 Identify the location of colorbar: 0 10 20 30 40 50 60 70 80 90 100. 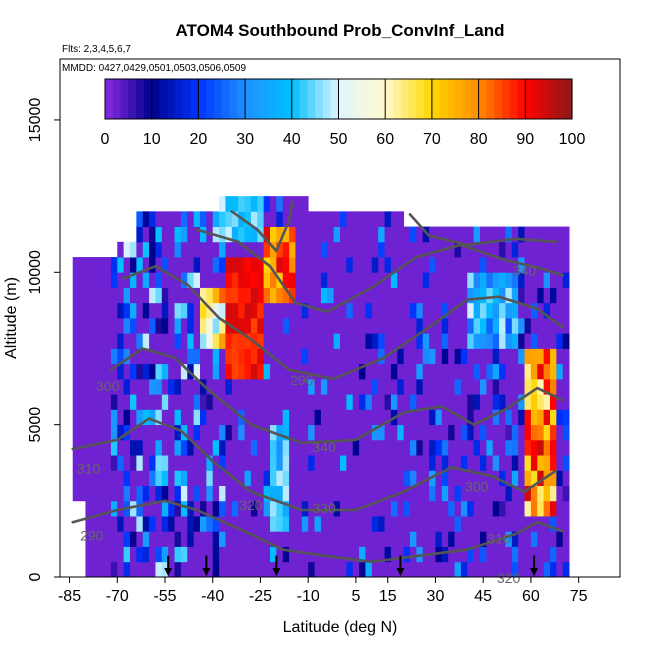
(343, 113).